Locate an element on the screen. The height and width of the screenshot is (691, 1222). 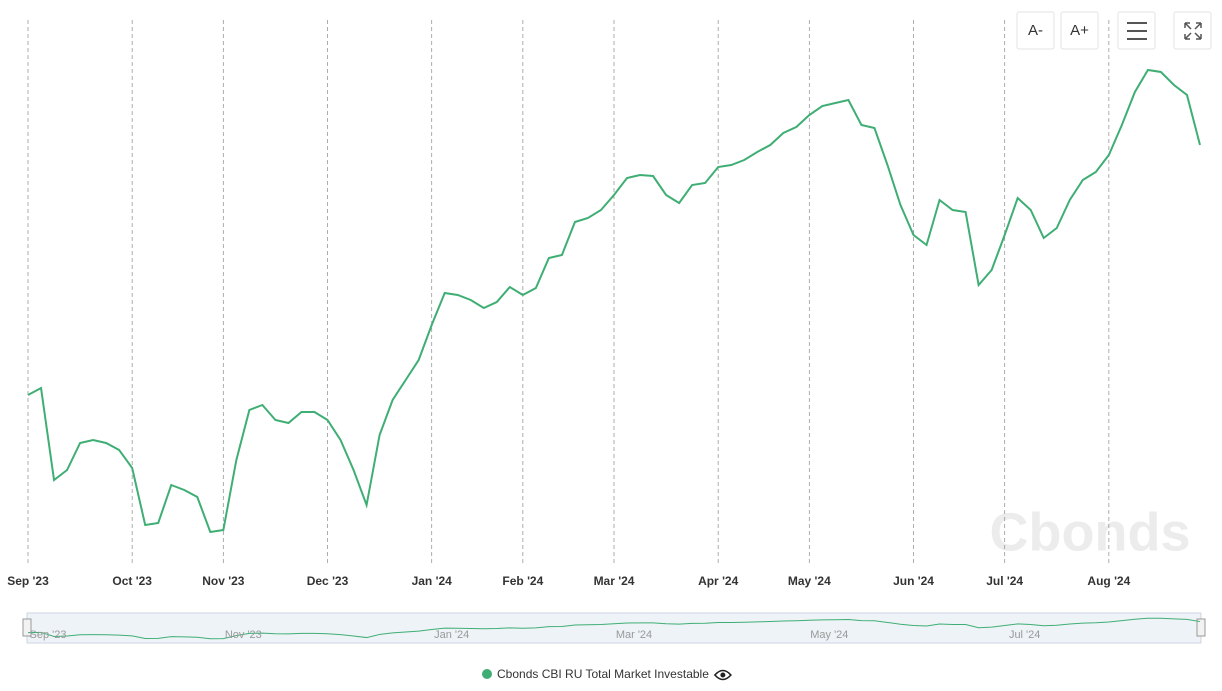
navigator-label: May '24 is located at coordinates (829, 635).